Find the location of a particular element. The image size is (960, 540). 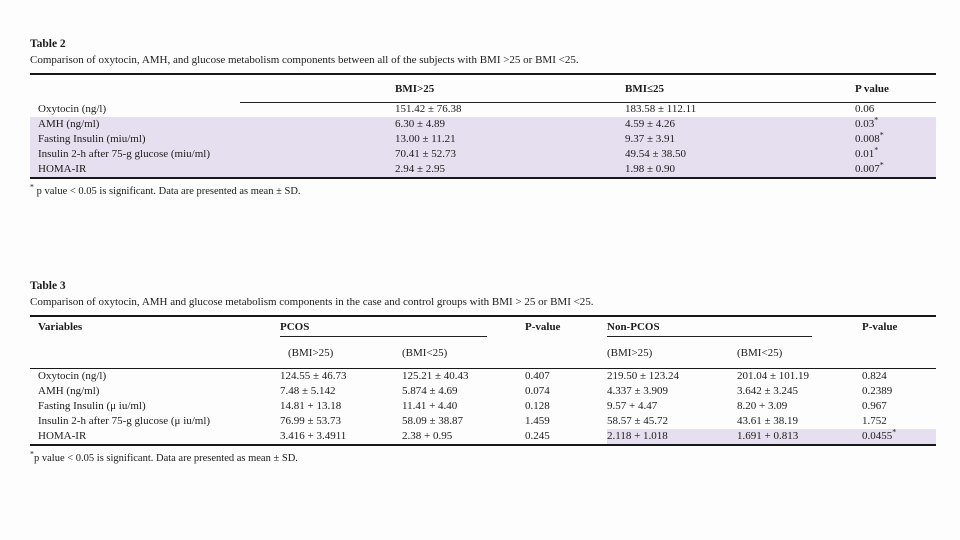

pvalue-text: 0.967 is located at coordinates (874, 406).